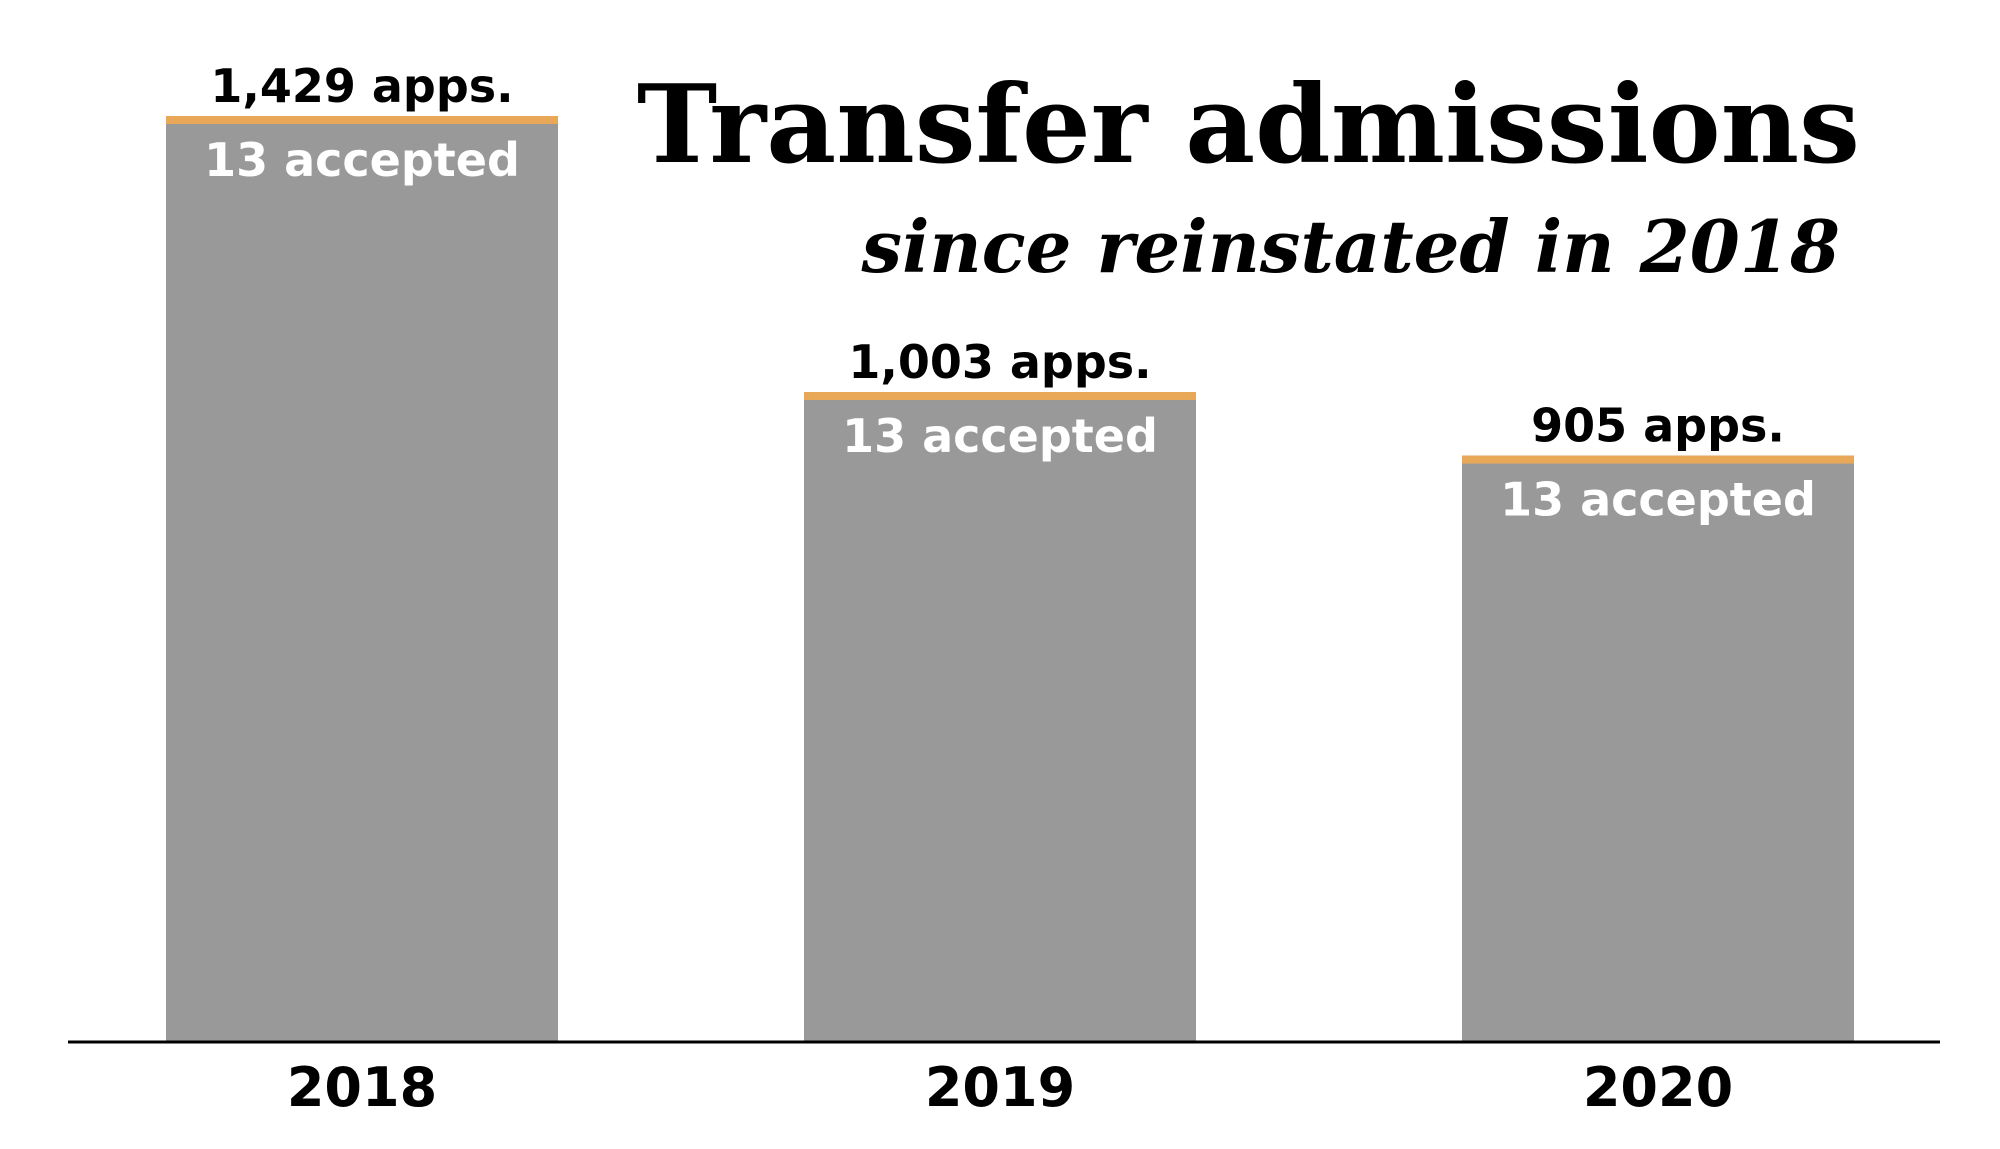 The image size is (2000, 1149). I want to click on chart-subtitle: since reinstated in 2018, so click(1350, 246).